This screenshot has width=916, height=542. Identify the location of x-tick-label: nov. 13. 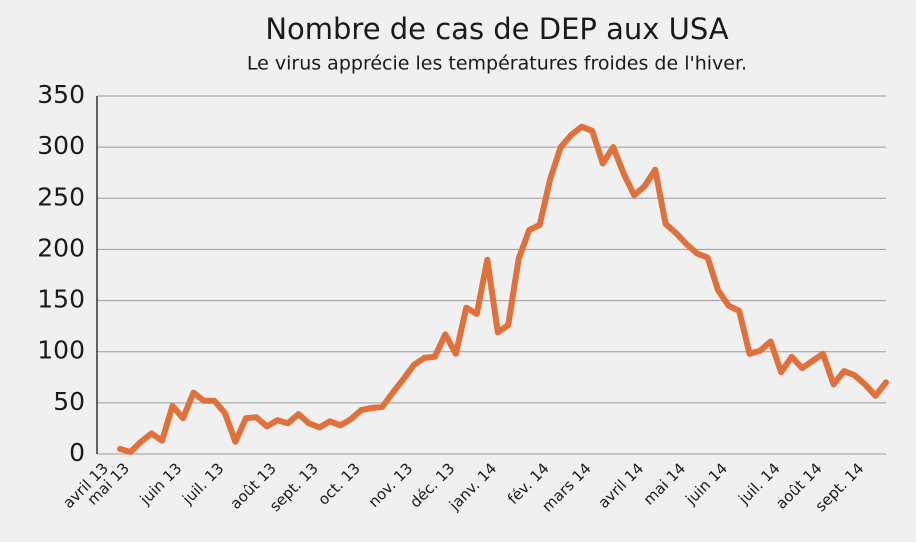
(391, 485).